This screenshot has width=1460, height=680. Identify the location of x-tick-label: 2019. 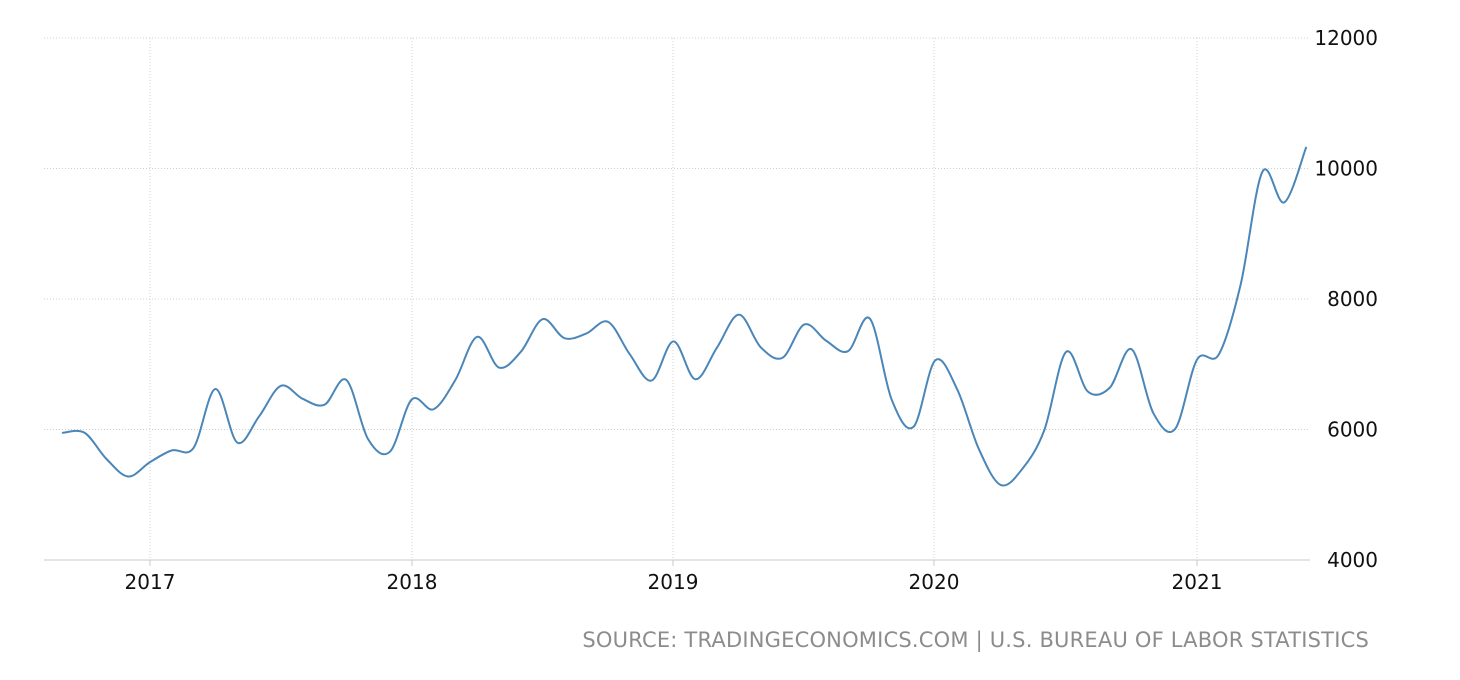
(673, 582).